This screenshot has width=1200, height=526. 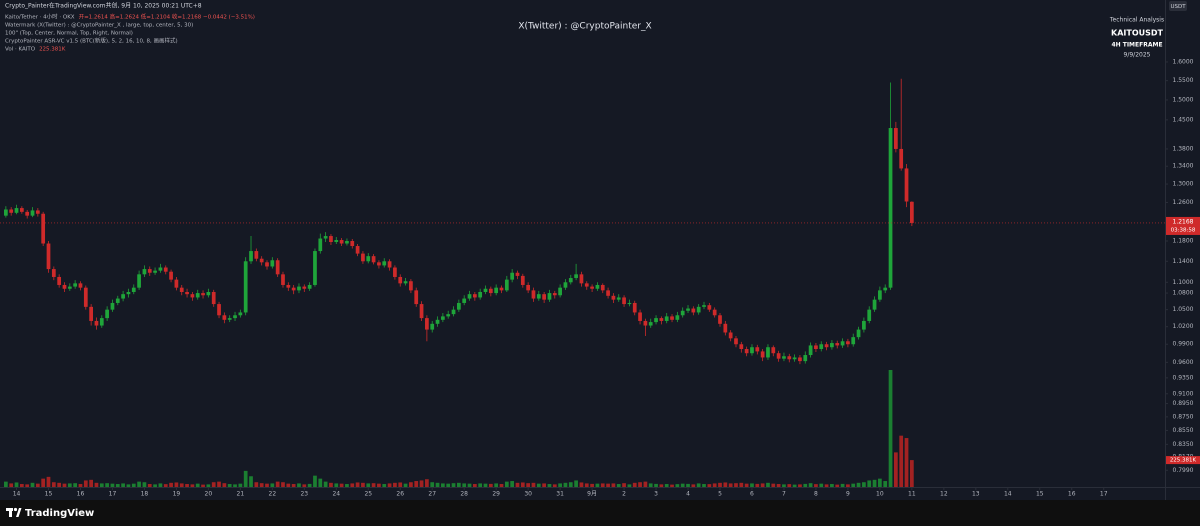 What do you see at coordinates (912, 494) in the screenshot?
I see `x-tick-label: 11` at bounding box center [912, 494].